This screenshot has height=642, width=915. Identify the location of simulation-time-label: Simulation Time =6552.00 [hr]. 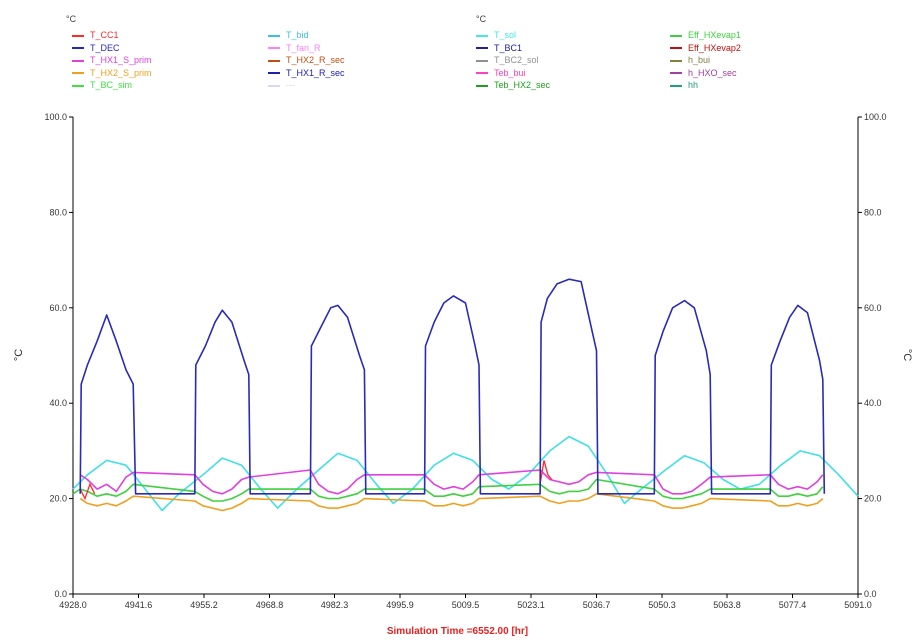
(457, 631).